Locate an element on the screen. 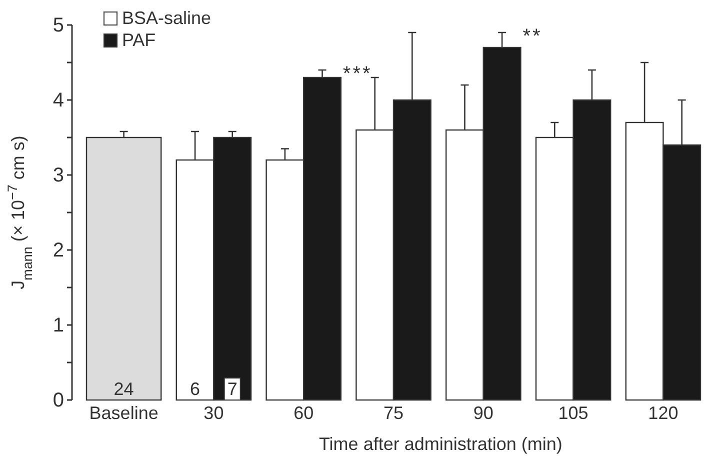 The width and height of the screenshot is (709, 458). x-tick-label: 105 is located at coordinates (573, 413).